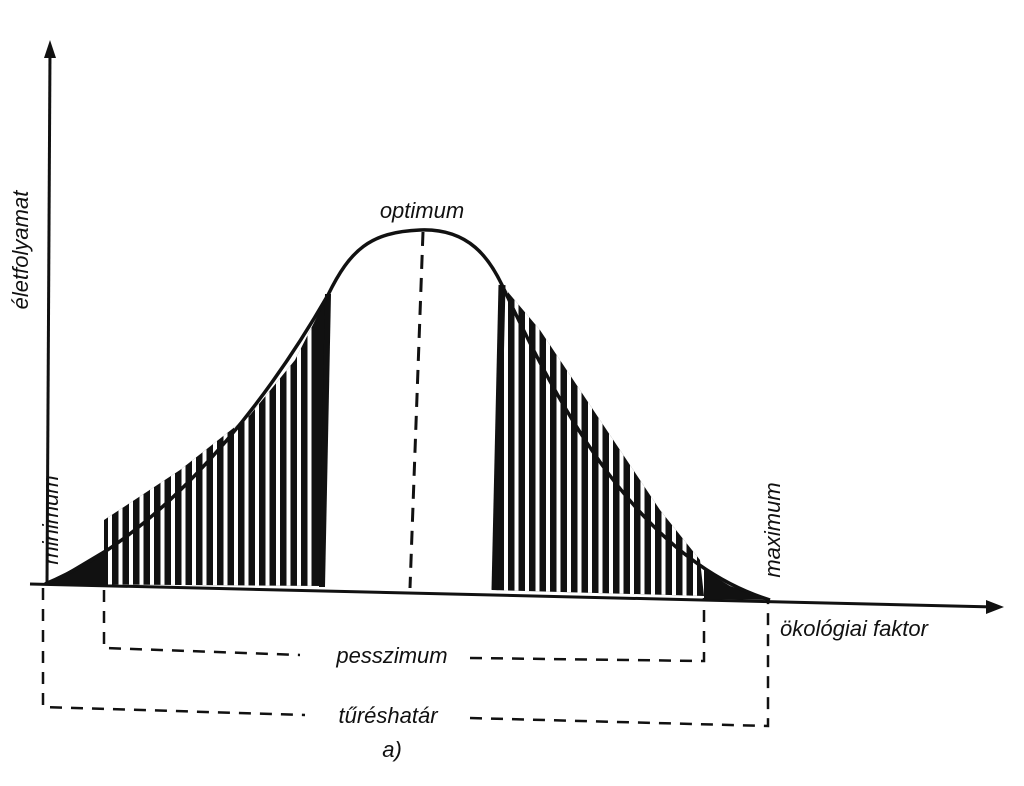 The height and width of the screenshot is (786, 1024). What do you see at coordinates (598, 440) in the screenshot?
I see `right-hatched-zone` at bounding box center [598, 440].